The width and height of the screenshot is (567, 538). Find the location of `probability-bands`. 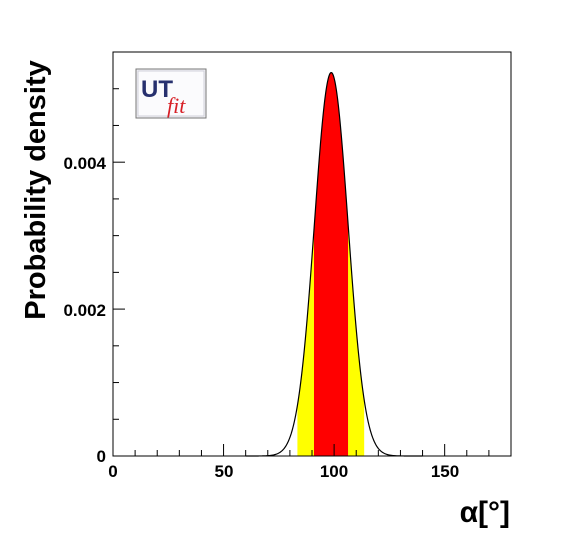

probability-bands is located at coordinates (331, 264).